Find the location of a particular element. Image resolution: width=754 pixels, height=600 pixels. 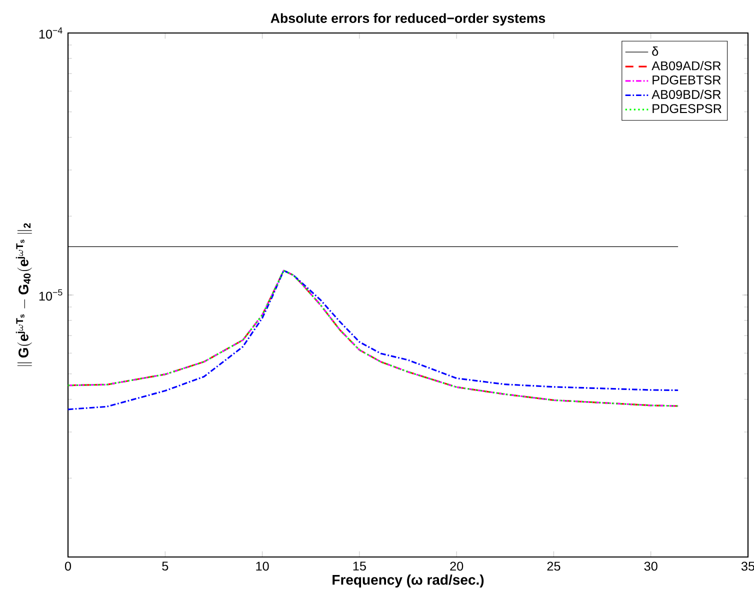

legend-label: AB09BD/SR is located at coordinates (686, 94).